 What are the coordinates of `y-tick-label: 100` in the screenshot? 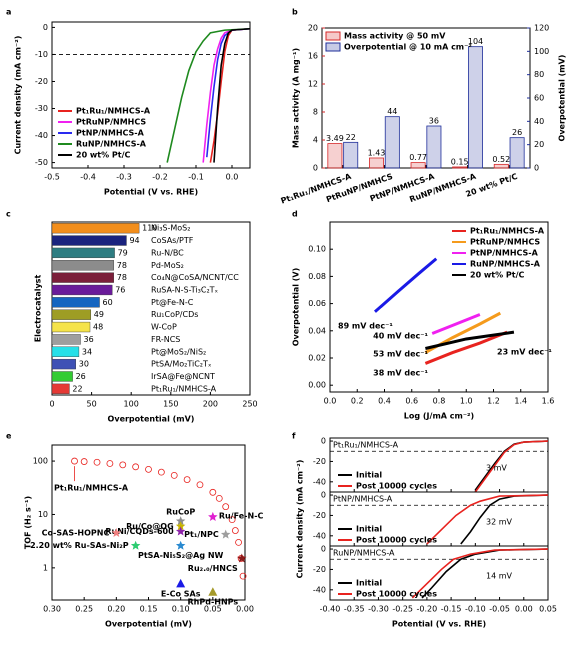 It's located at (40, 461).